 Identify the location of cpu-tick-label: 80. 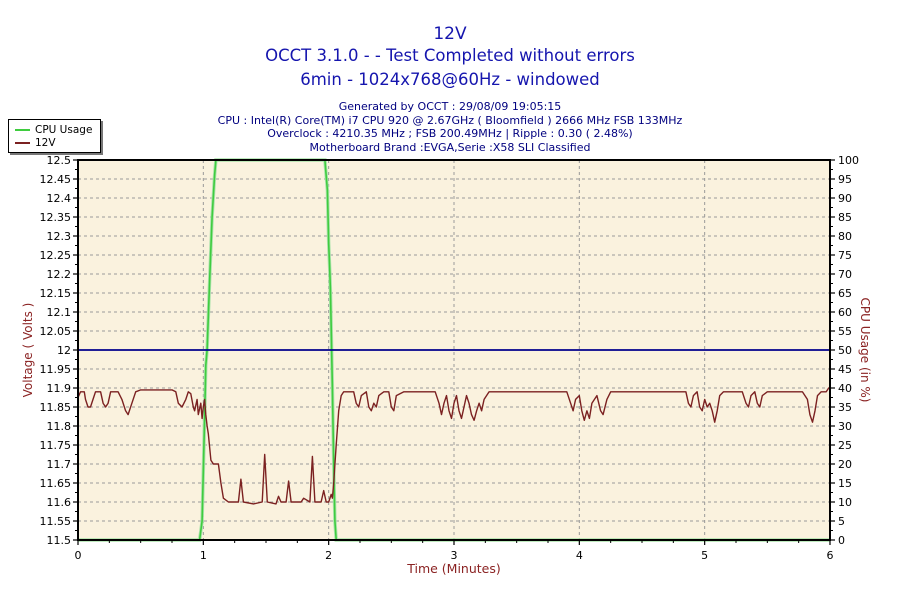
(845, 236).